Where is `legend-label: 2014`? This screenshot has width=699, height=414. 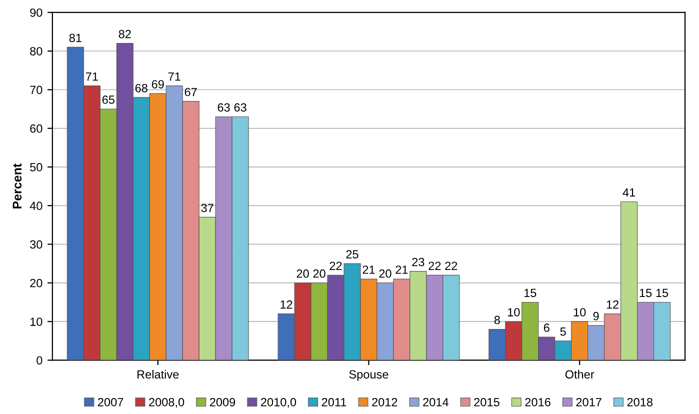
legend-label: 2014 is located at coordinates (435, 402).